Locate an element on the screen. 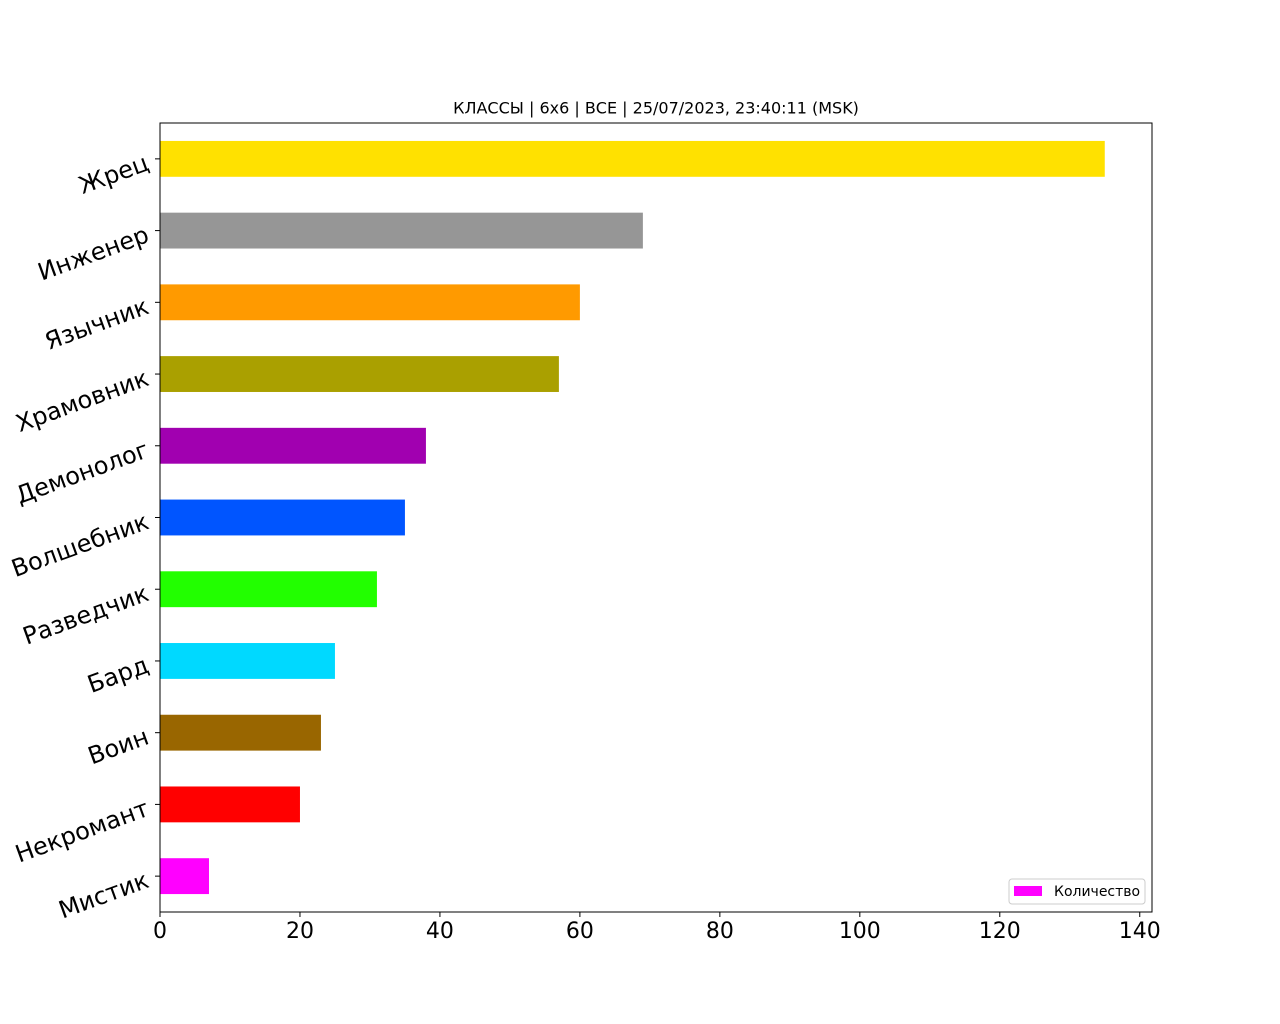  y-tick-label: Волшебник is located at coordinates (80, 544).